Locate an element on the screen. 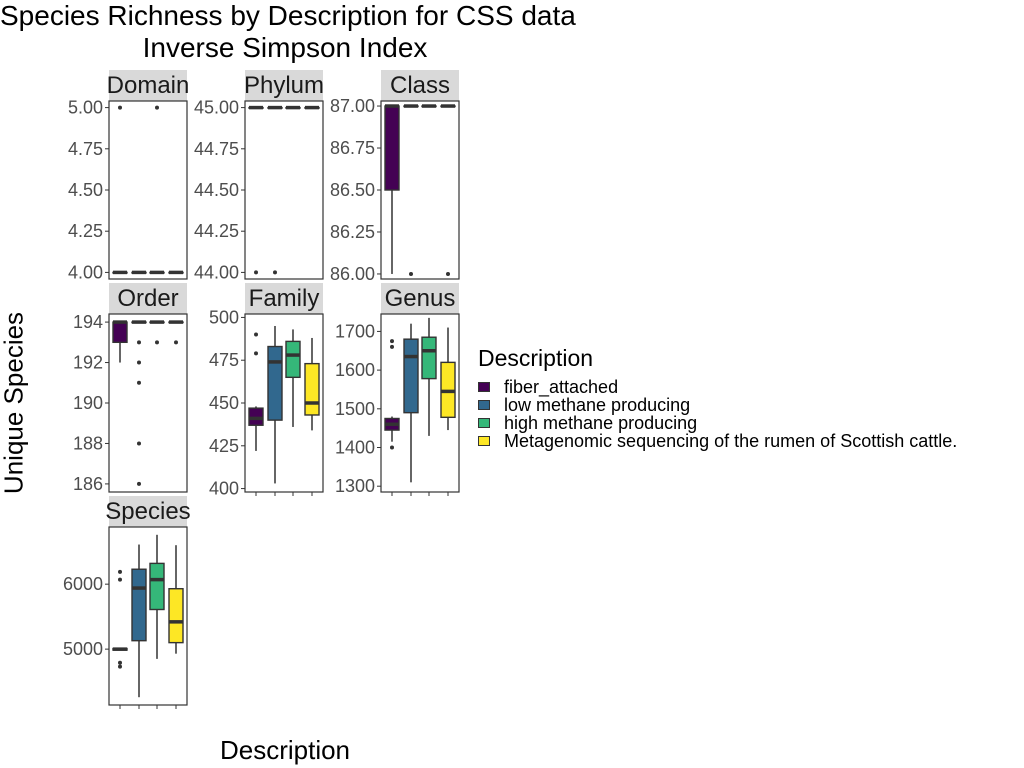  y-tick-label: 86.50 is located at coordinates (352, 190).